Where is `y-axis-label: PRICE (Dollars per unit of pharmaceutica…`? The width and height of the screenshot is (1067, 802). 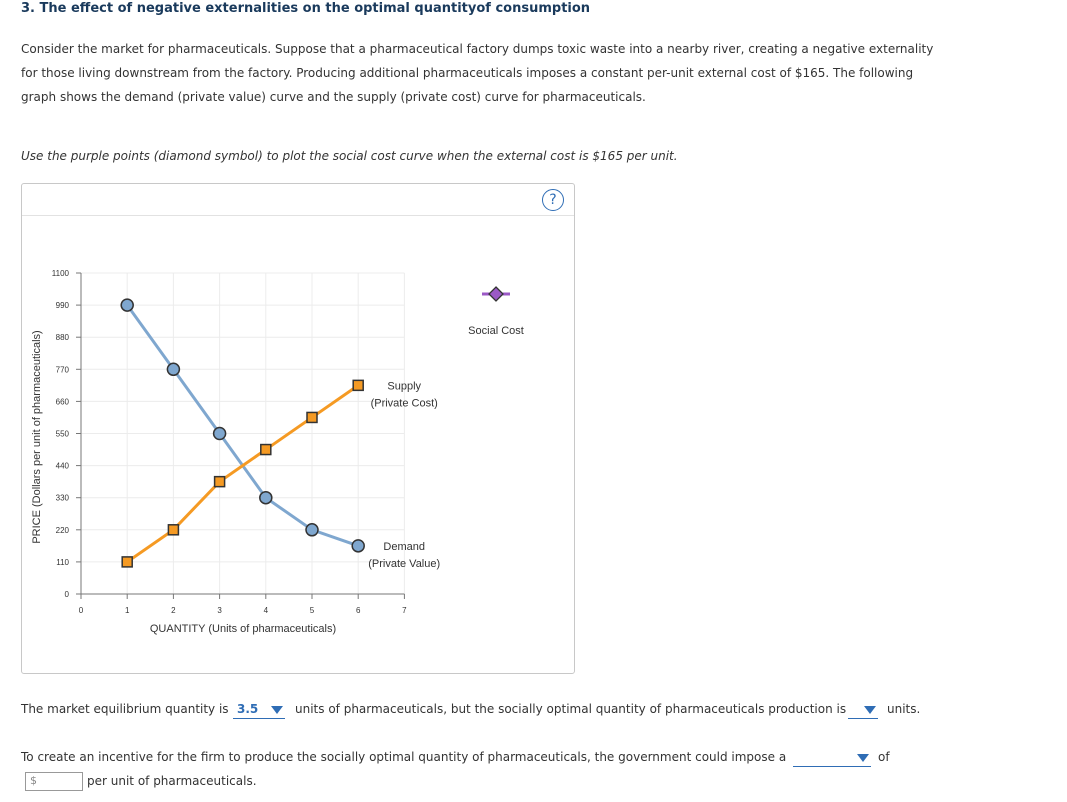 y-axis-label: PRICE (Dollars per unit of pharmaceutica… is located at coordinates (37, 436).